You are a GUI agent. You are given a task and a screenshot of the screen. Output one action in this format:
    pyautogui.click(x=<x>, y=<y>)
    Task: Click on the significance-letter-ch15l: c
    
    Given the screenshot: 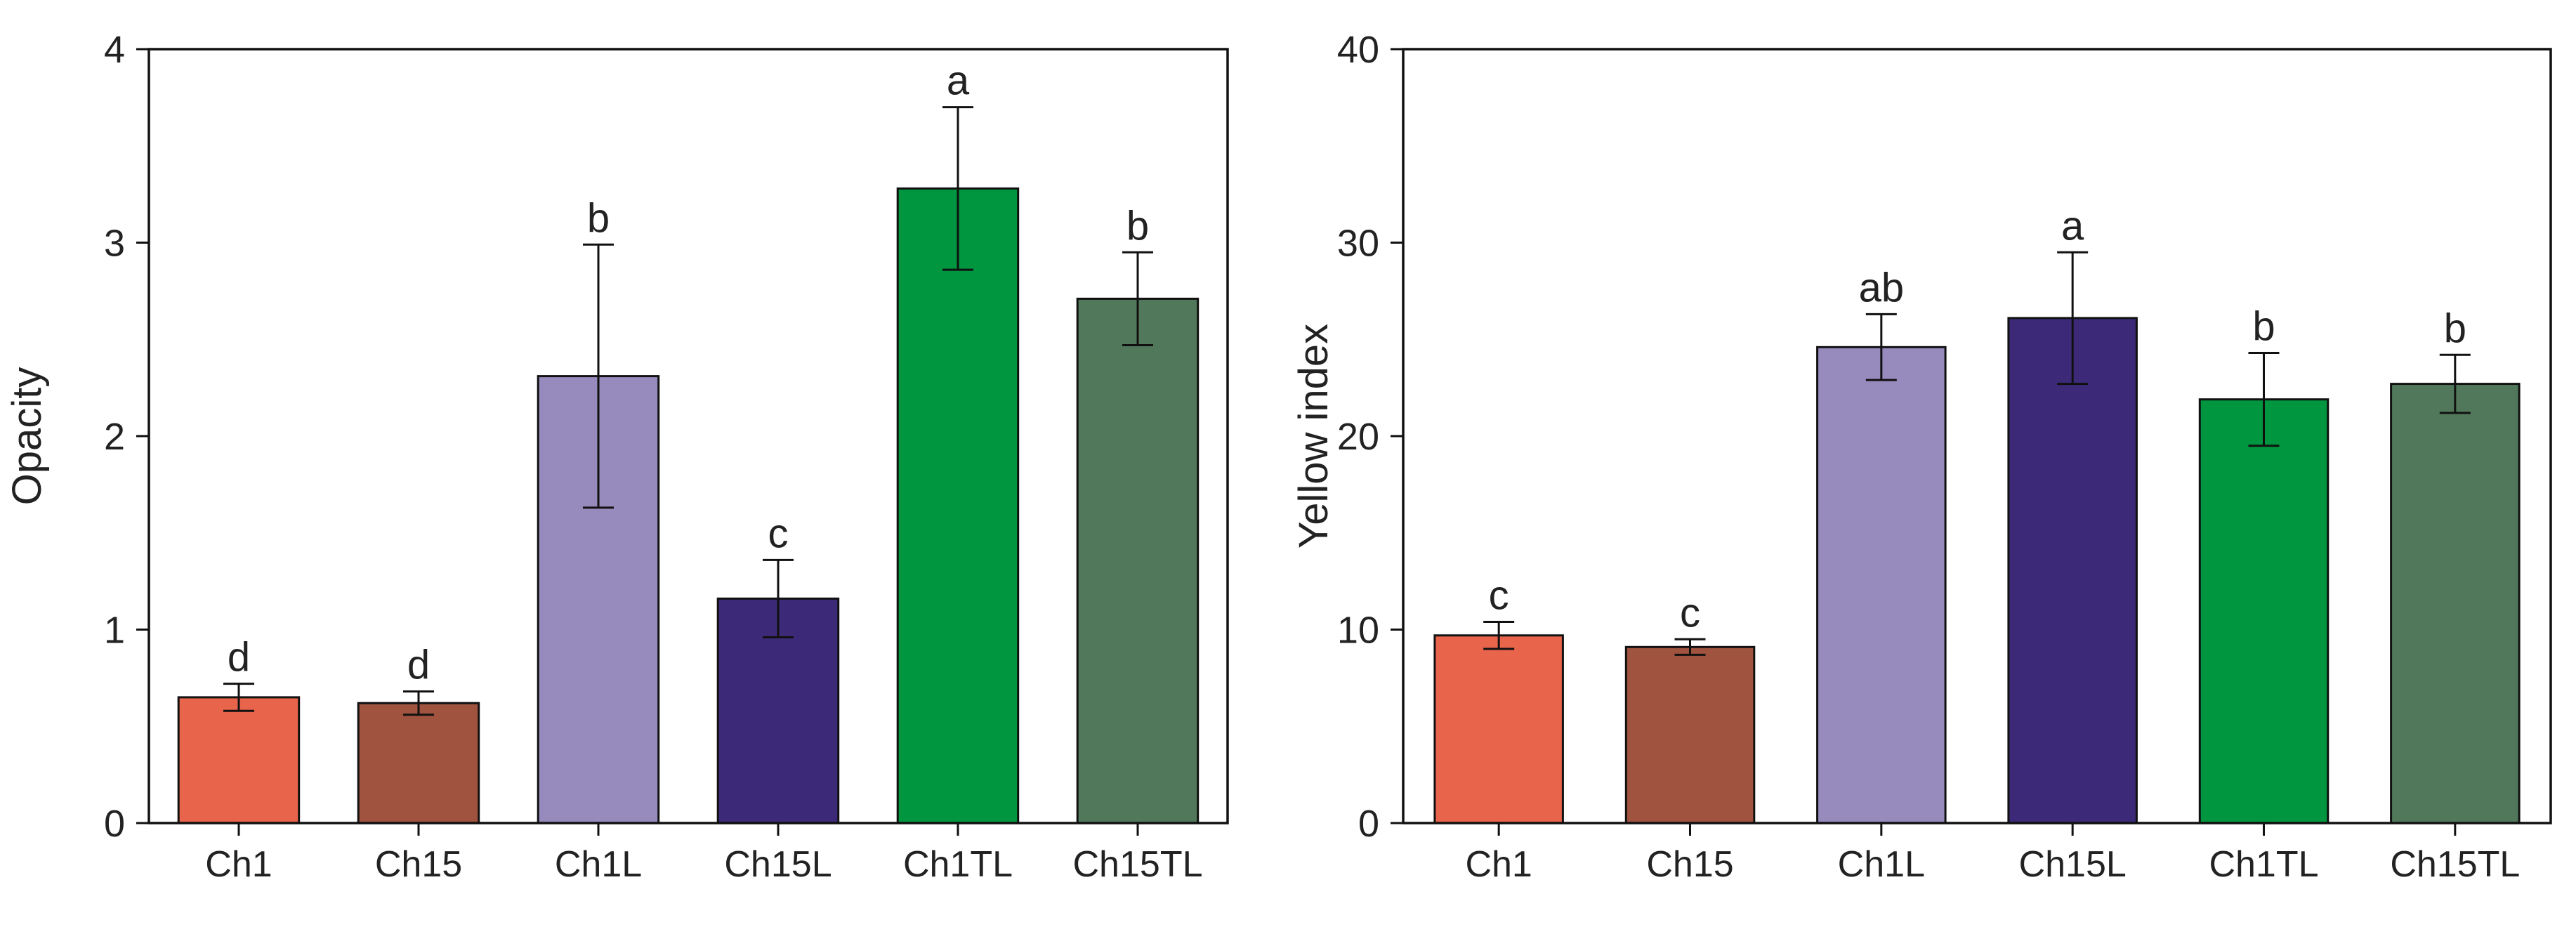 What is the action you would take?
    pyautogui.click(x=778, y=533)
    